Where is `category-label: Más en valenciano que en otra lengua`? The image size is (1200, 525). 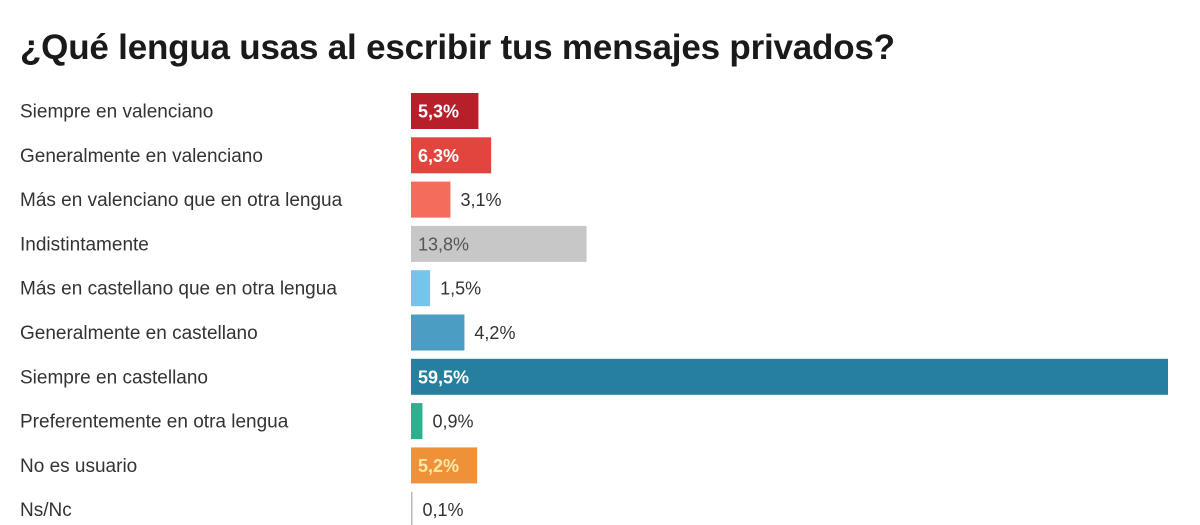
category-label: Más en valenciano que en otra lengua is located at coordinates (181, 200).